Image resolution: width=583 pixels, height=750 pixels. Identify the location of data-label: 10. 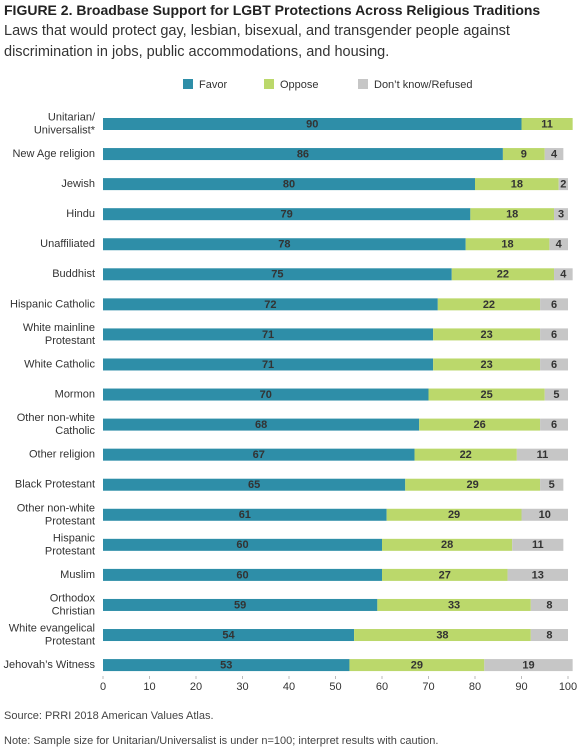
(545, 515).